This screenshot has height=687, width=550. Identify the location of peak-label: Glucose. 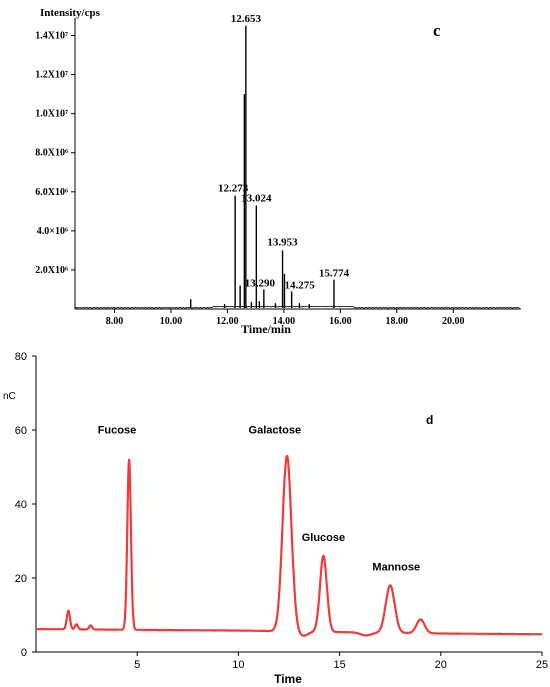
(323, 538).